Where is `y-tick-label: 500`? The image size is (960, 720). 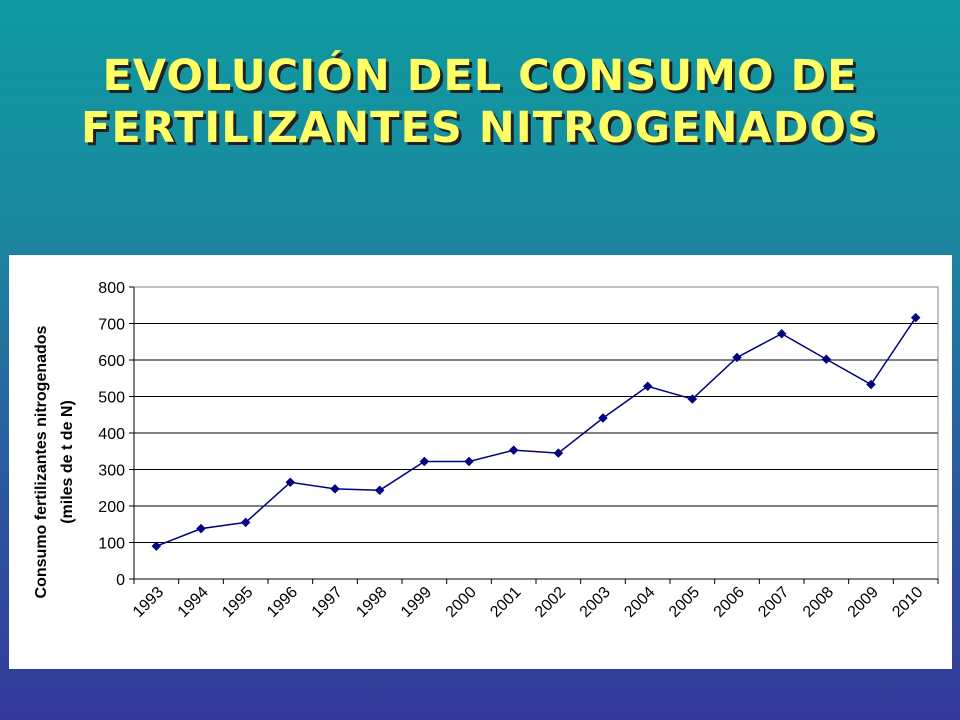 y-tick-label: 500 is located at coordinates (111, 398).